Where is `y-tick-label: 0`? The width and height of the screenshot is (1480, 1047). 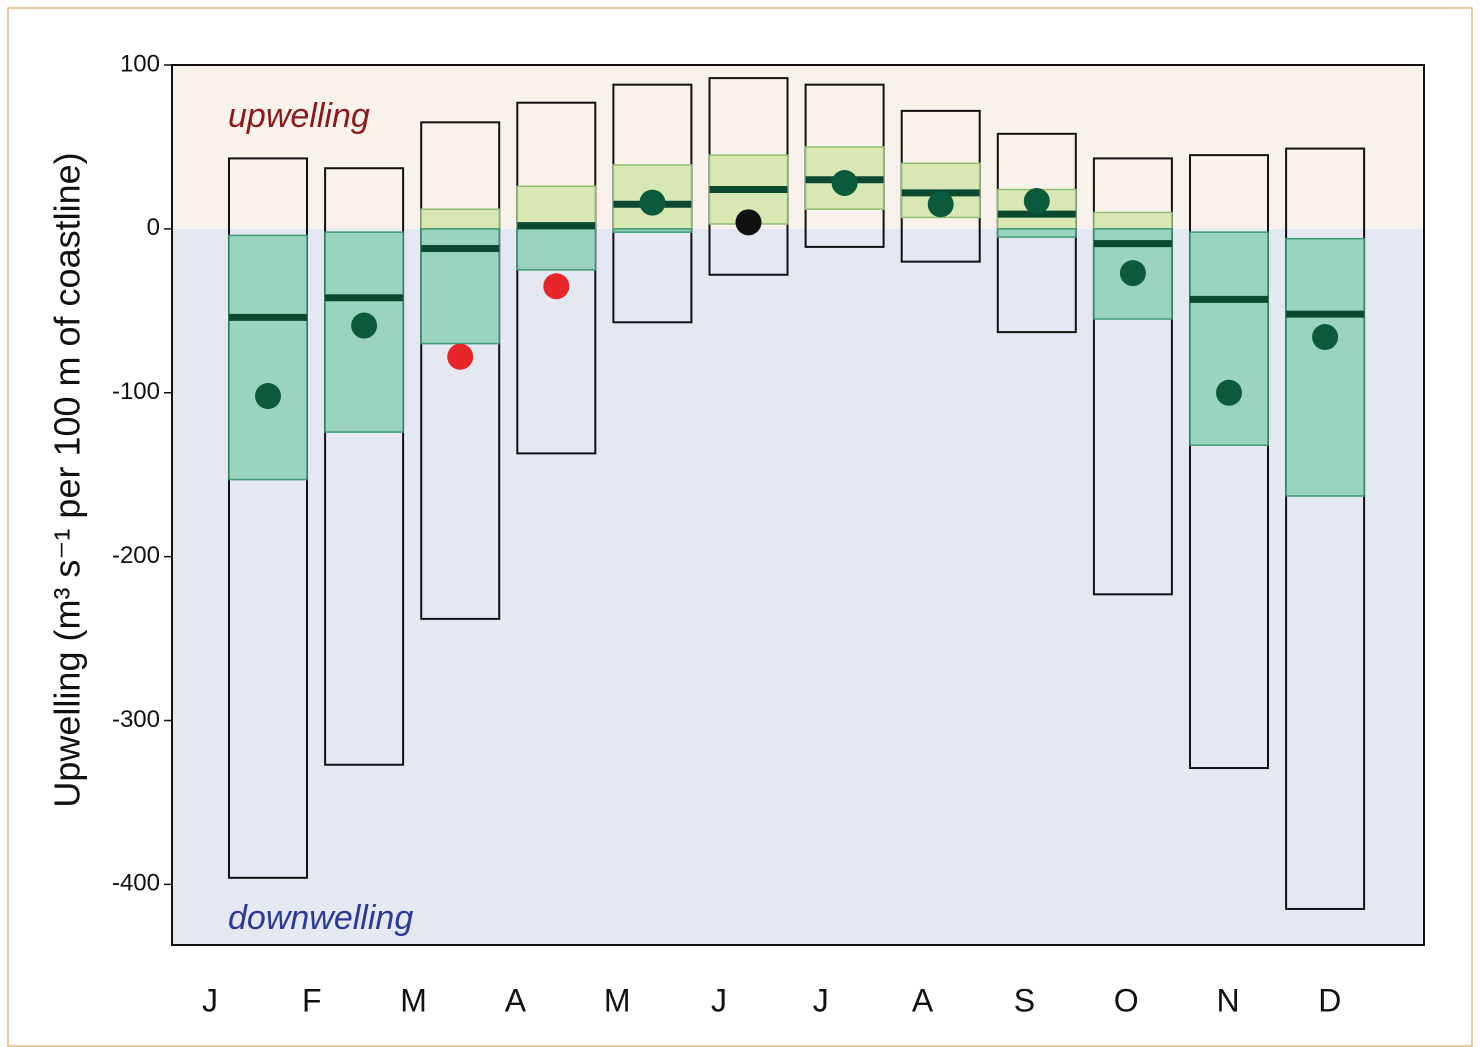
y-tick-label: 0 is located at coordinates (153, 227).